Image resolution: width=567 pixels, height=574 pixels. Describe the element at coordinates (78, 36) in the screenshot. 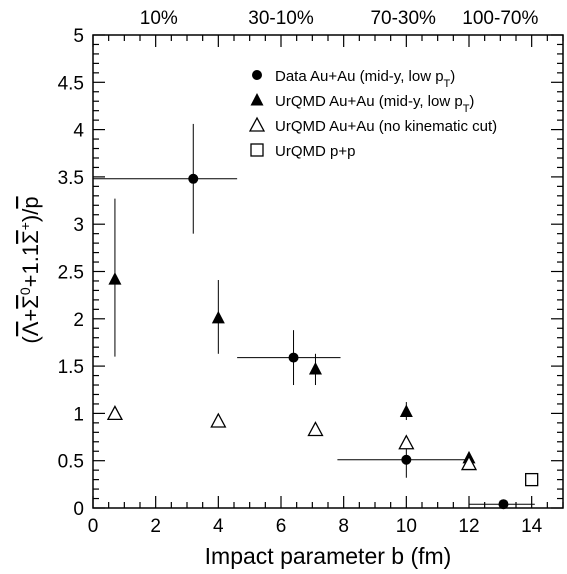

I see `y-tick-label: 5` at that location.